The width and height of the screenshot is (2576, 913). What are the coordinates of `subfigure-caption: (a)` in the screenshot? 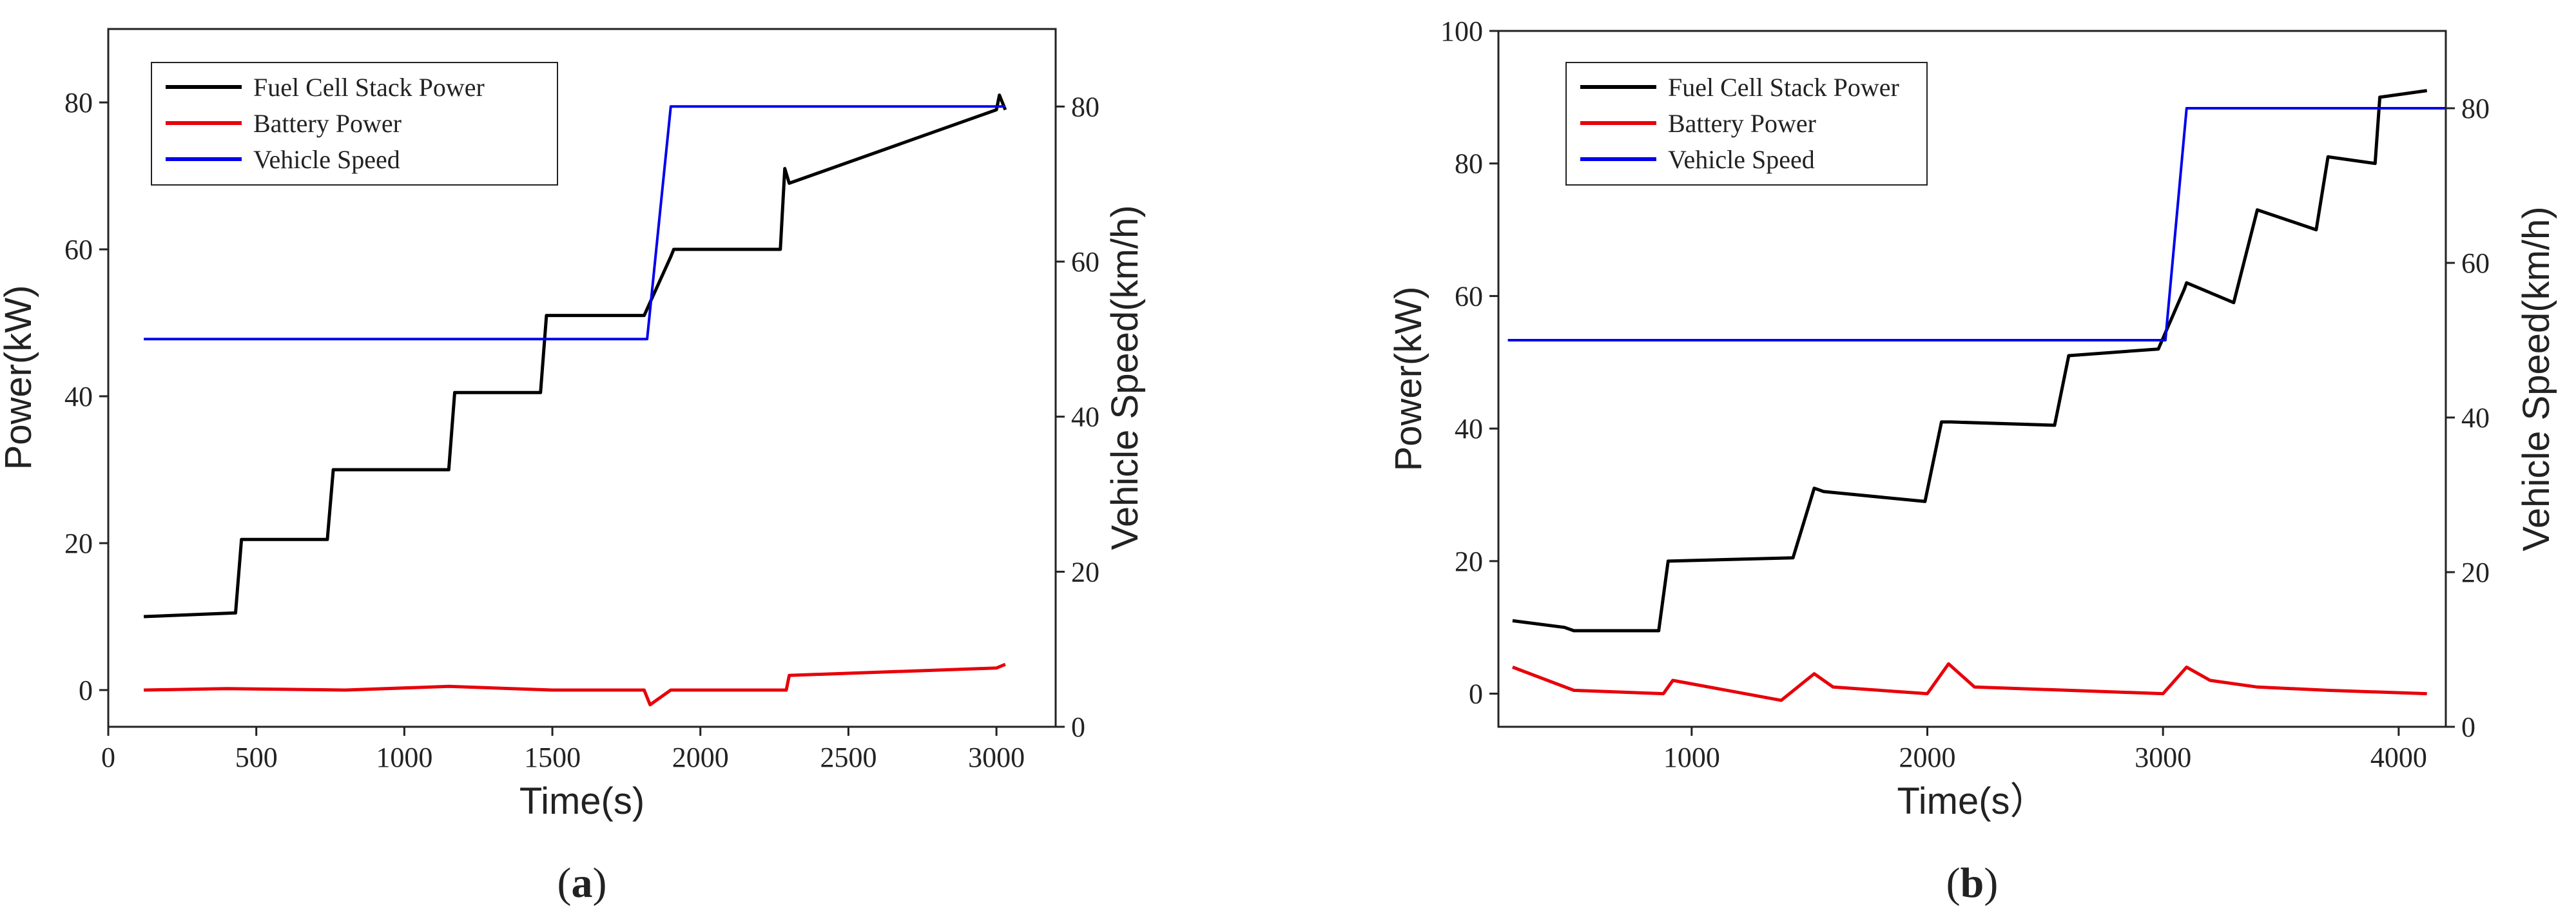 It's located at (582, 883).